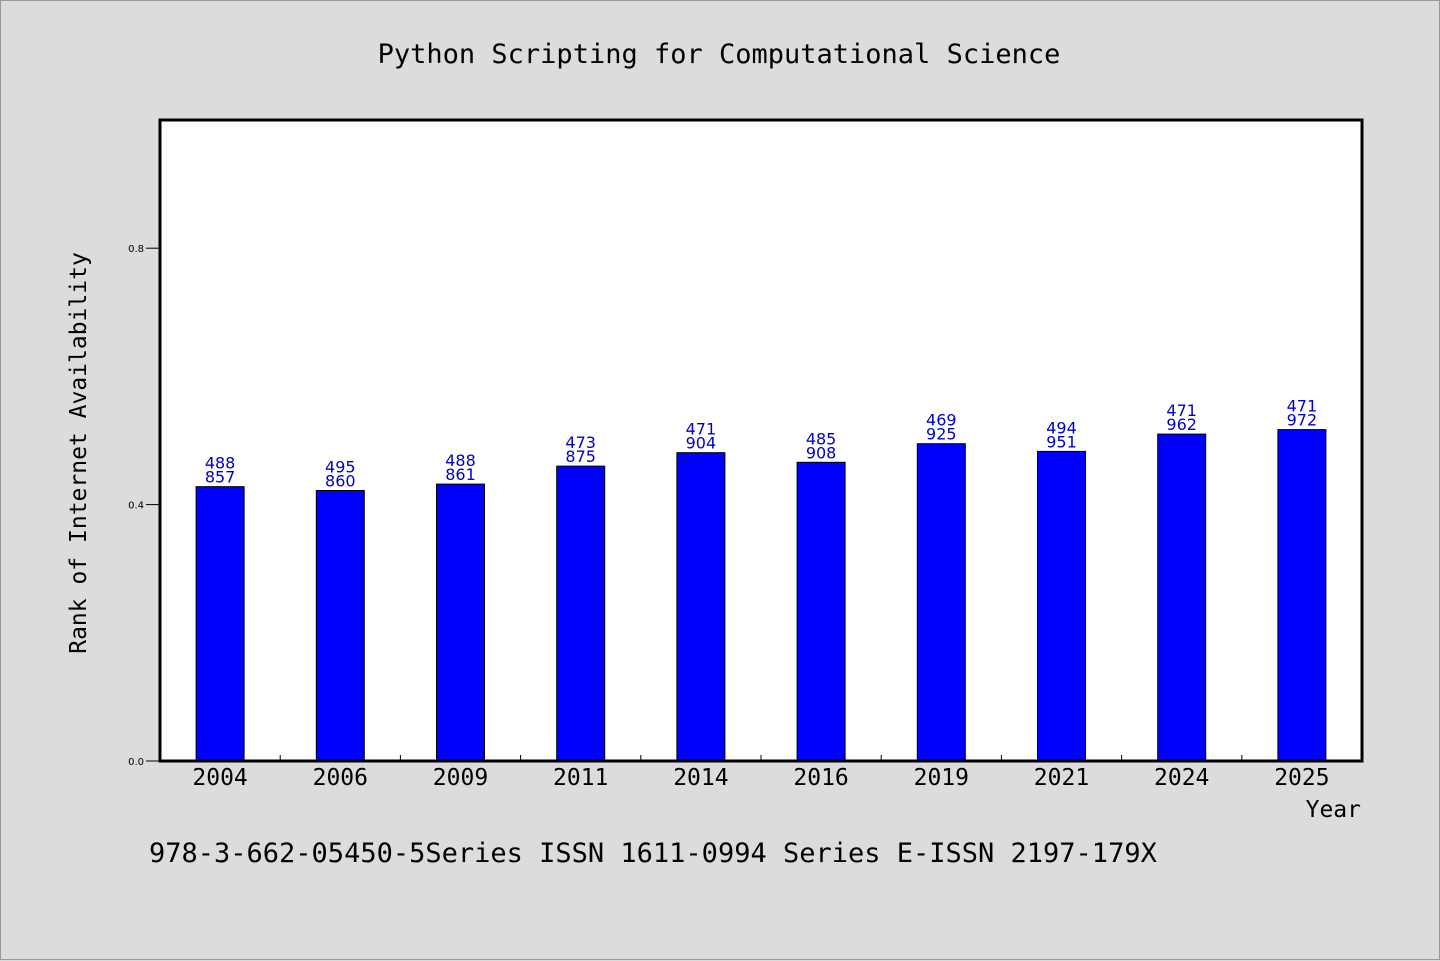 The image size is (1440, 961). Describe the element at coordinates (340, 778) in the screenshot. I see `x-tick-label-2006: 2006` at that location.